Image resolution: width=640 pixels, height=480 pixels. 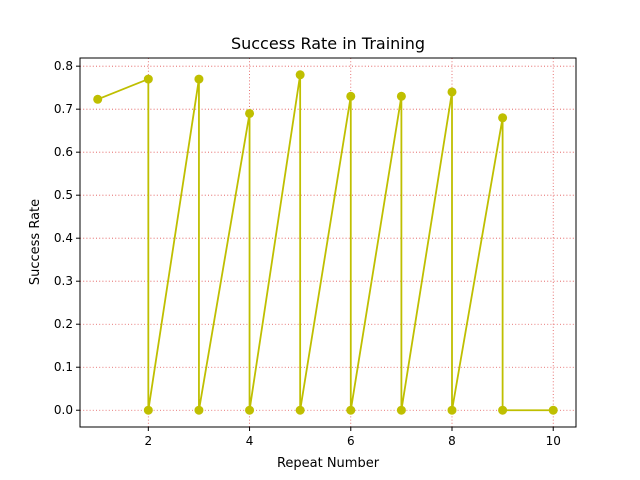 What do you see at coordinates (553, 441) in the screenshot?
I see `x-tick-label: 10` at bounding box center [553, 441].